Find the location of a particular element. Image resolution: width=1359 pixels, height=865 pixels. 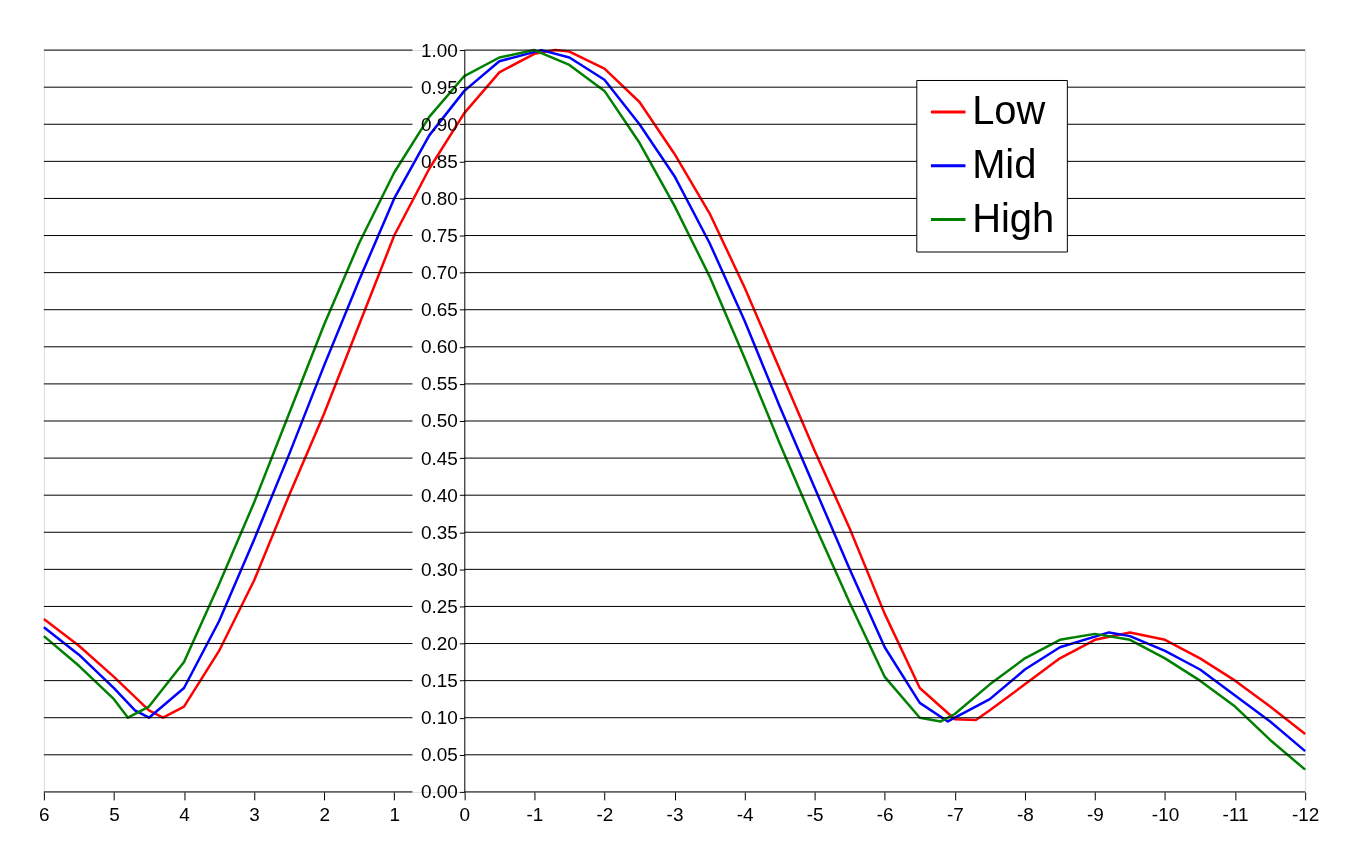

y-tick-label: 0.55 is located at coordinates (439, 384).